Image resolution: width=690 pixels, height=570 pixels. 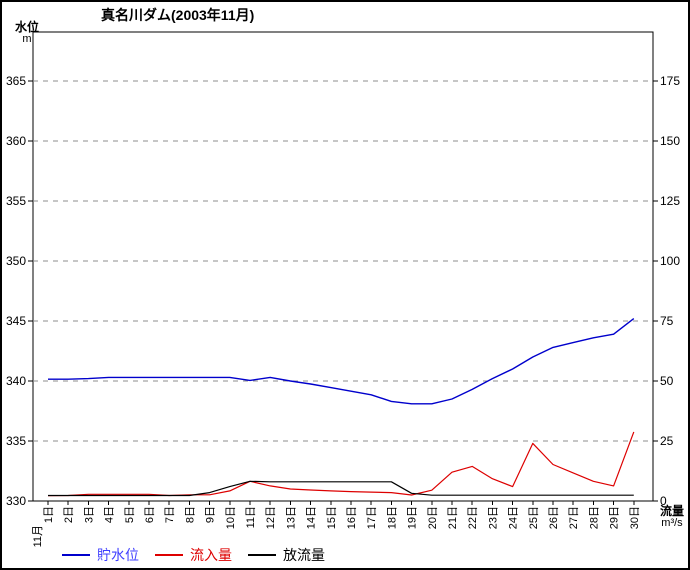 What do you see at coordinates (670, 141) in the screenshot?
I see `right-axis-tick-label: 150` at bounding box center [670, 141].